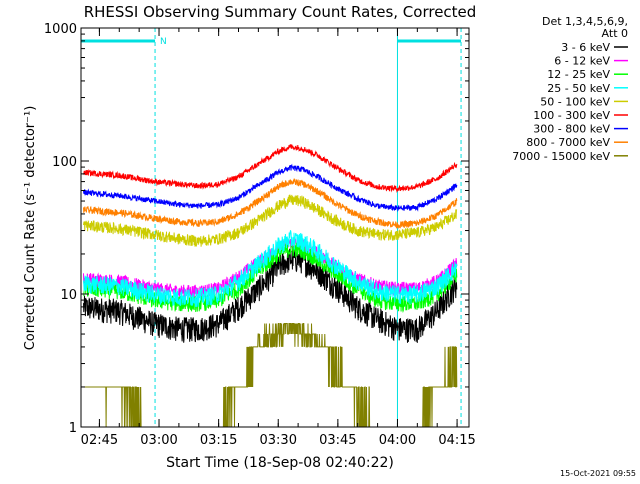 Image resolution: width=640 pixels, height=484 pixels. I want to click on x-tick-label: 04:15, so click(456, 440).